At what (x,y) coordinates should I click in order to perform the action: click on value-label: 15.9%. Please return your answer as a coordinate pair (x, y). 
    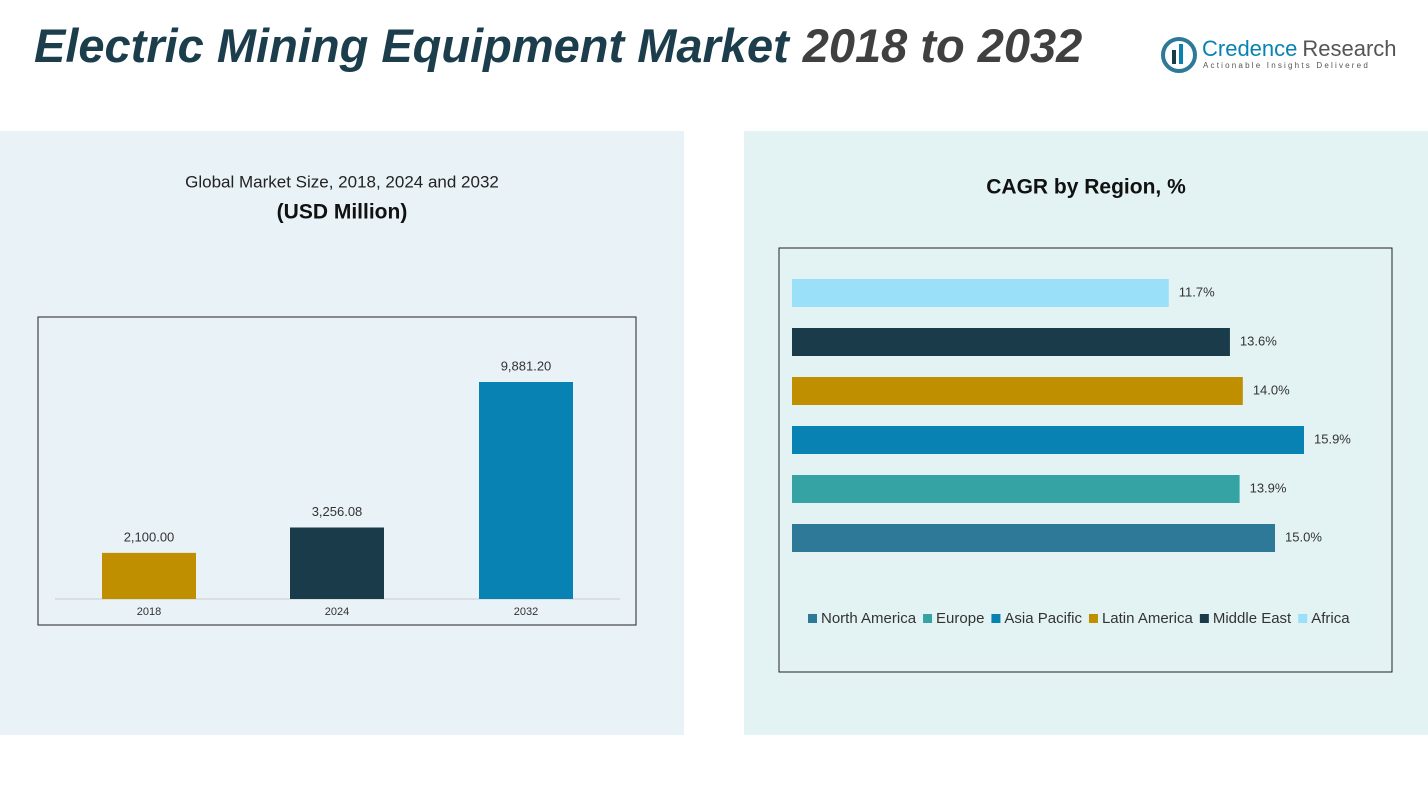
    Looking at the image, I should click on (1332, 438).